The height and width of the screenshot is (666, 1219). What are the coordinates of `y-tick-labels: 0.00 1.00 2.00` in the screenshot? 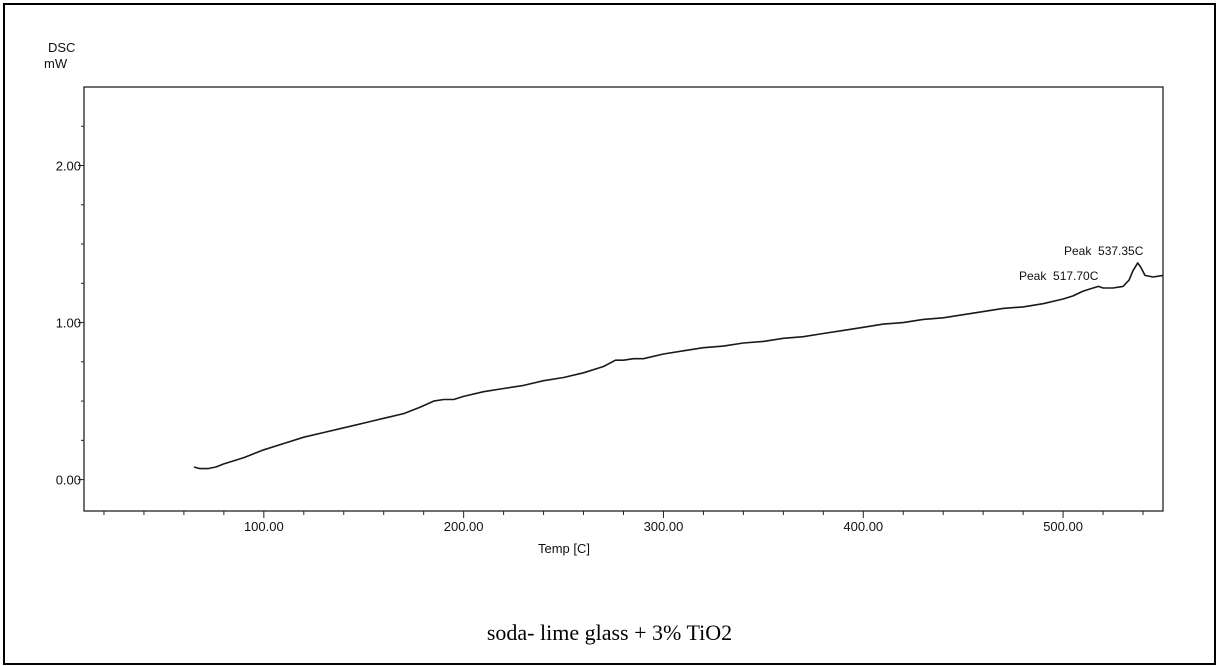 It's located at (68, 323).